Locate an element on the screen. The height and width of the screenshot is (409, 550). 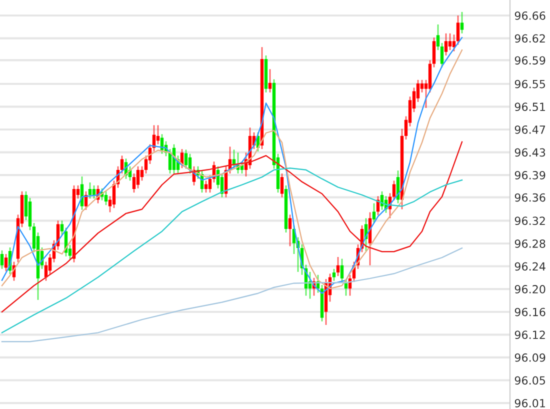
y-tick-label: 96.01 is located at coordinates (529, 403).